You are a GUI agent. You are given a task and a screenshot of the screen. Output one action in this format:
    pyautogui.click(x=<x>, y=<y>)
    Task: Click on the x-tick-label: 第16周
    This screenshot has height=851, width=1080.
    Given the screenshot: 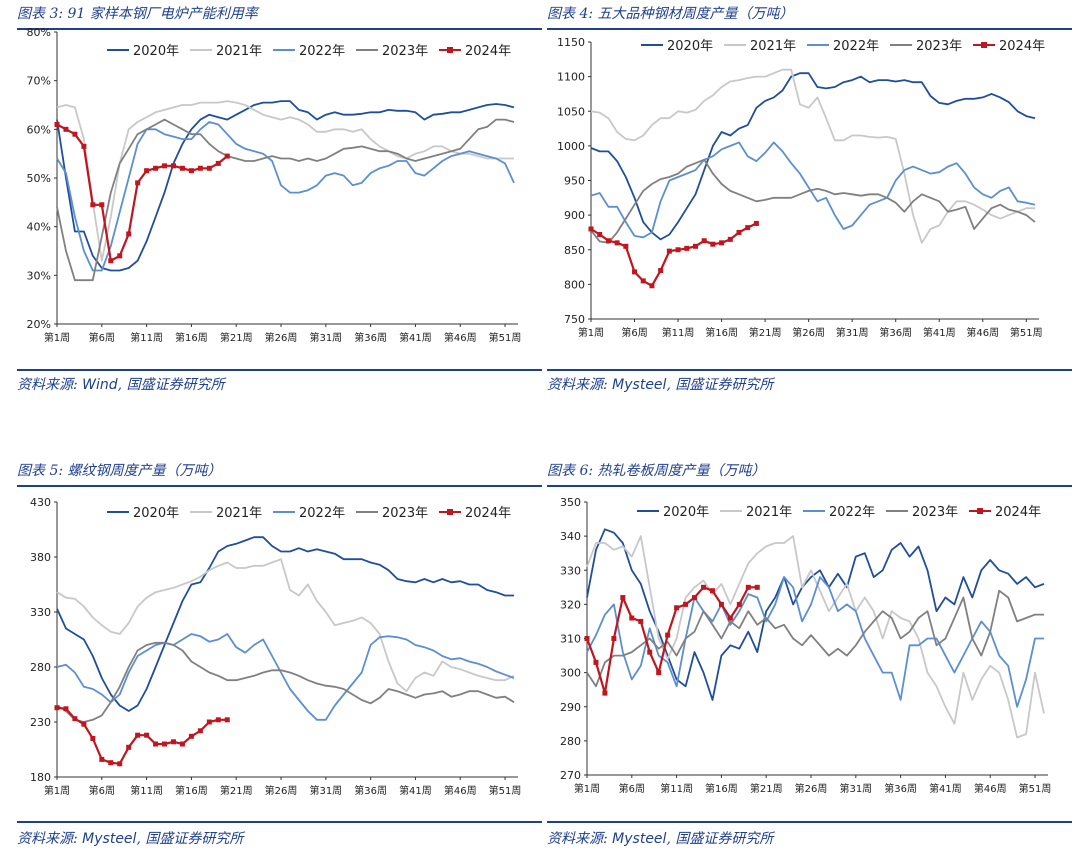 What is the action you would take?
    pyautogui.click(x=721, y=332)
    